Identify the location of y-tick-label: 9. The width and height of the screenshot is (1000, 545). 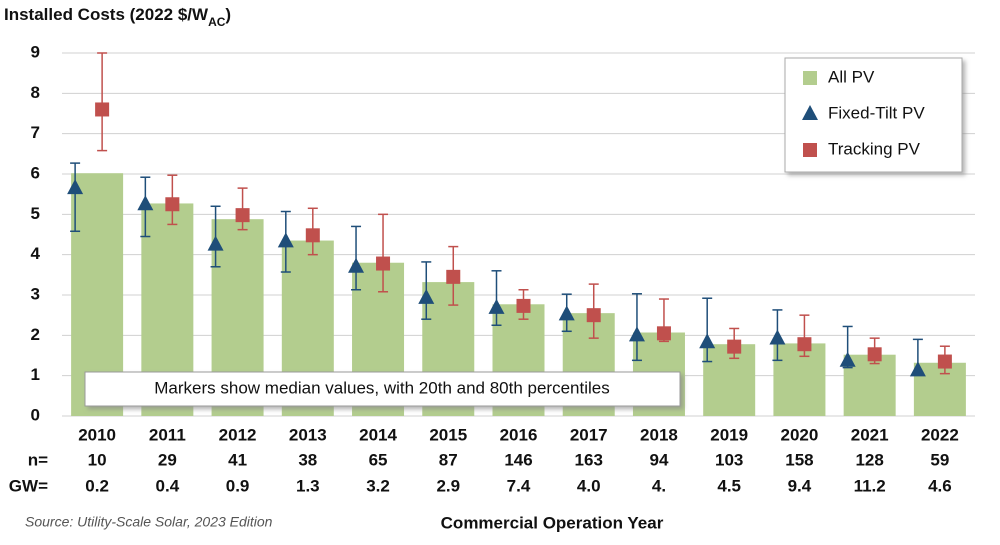
(35, 51).